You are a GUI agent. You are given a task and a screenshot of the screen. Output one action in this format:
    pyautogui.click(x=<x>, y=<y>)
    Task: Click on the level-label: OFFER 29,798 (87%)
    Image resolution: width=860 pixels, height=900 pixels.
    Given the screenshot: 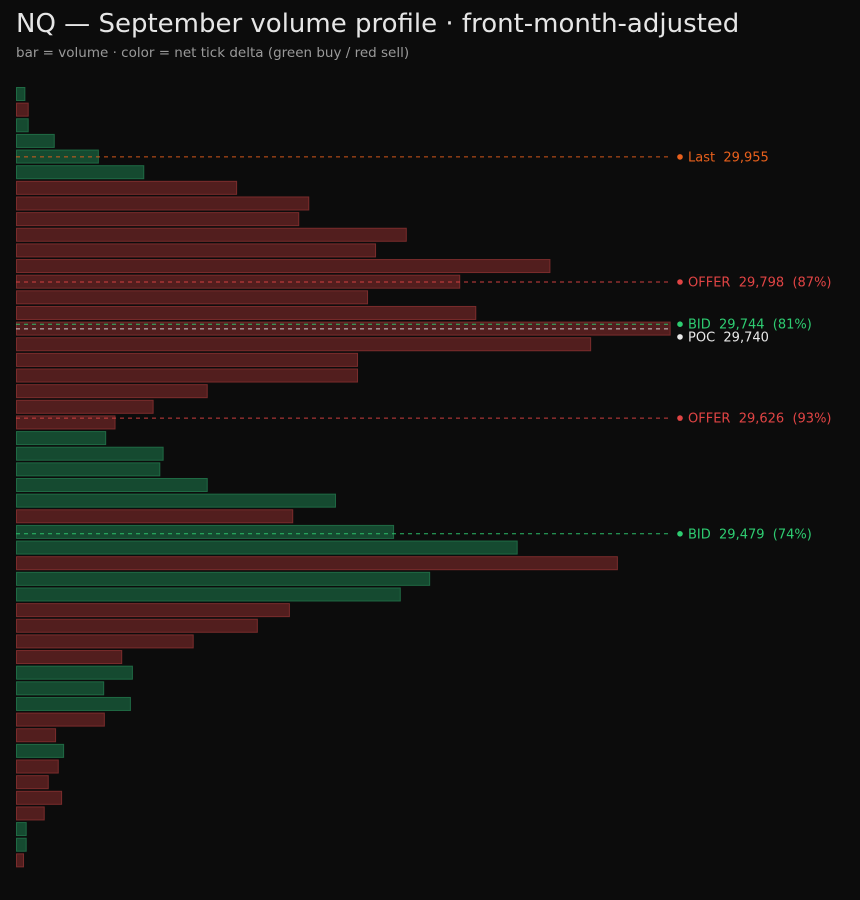 What is the action you would take?
    pyautogui.click(x=760, y=283)
    